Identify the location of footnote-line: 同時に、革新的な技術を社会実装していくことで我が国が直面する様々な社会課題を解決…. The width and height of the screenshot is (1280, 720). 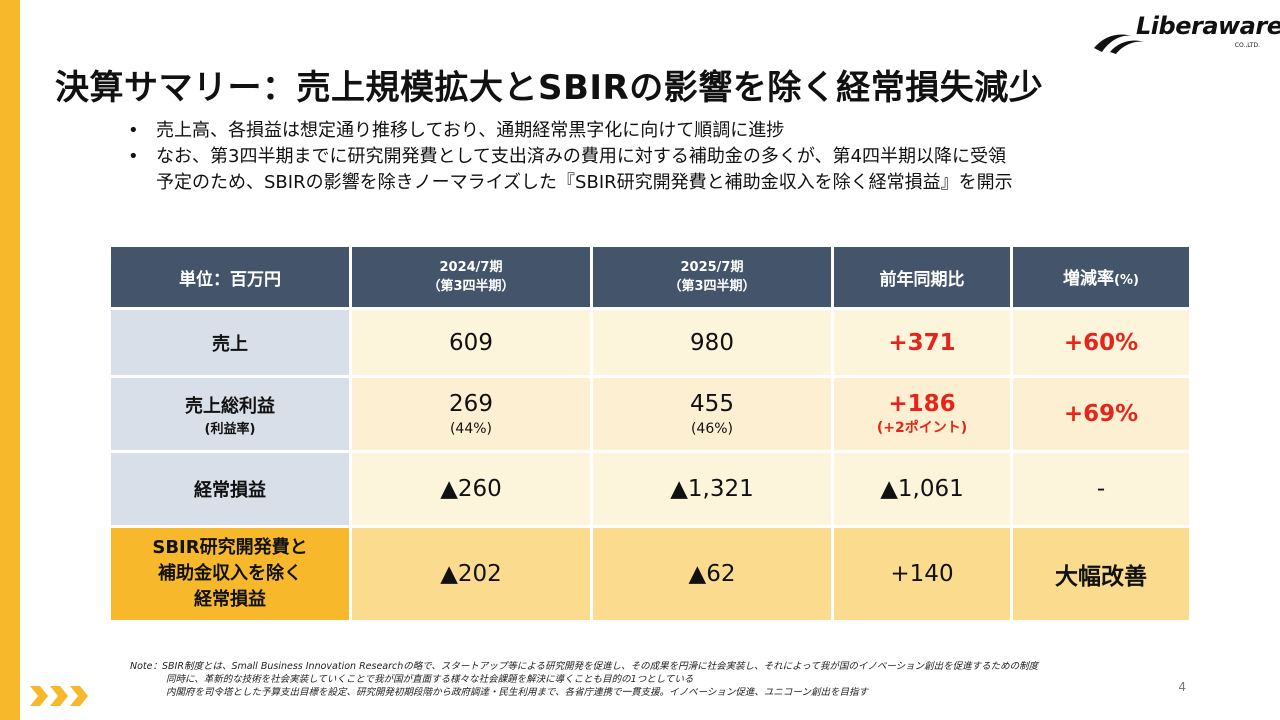
(430, 679).